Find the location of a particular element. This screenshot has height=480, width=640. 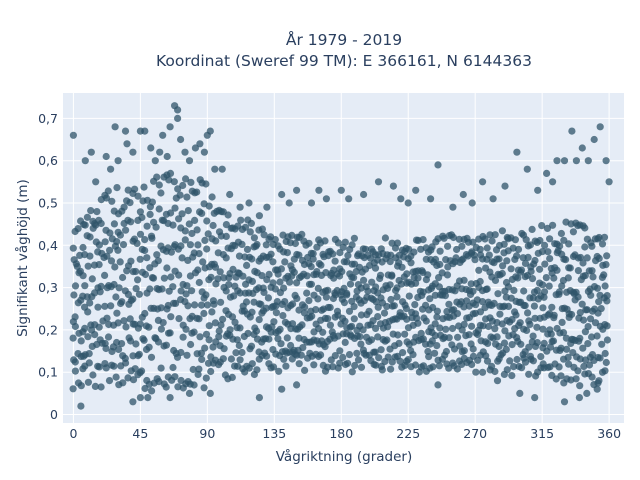

x-tick-label: 225 is located at coordinates (408, 433).